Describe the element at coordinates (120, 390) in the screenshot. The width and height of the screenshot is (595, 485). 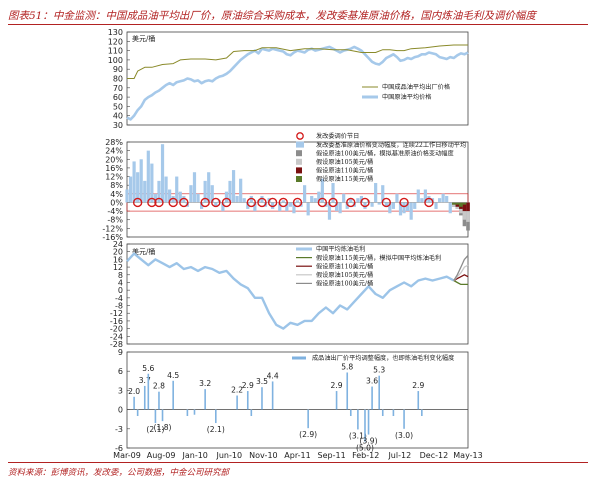
I see `y-tick-label-panel4: 3` at that location.